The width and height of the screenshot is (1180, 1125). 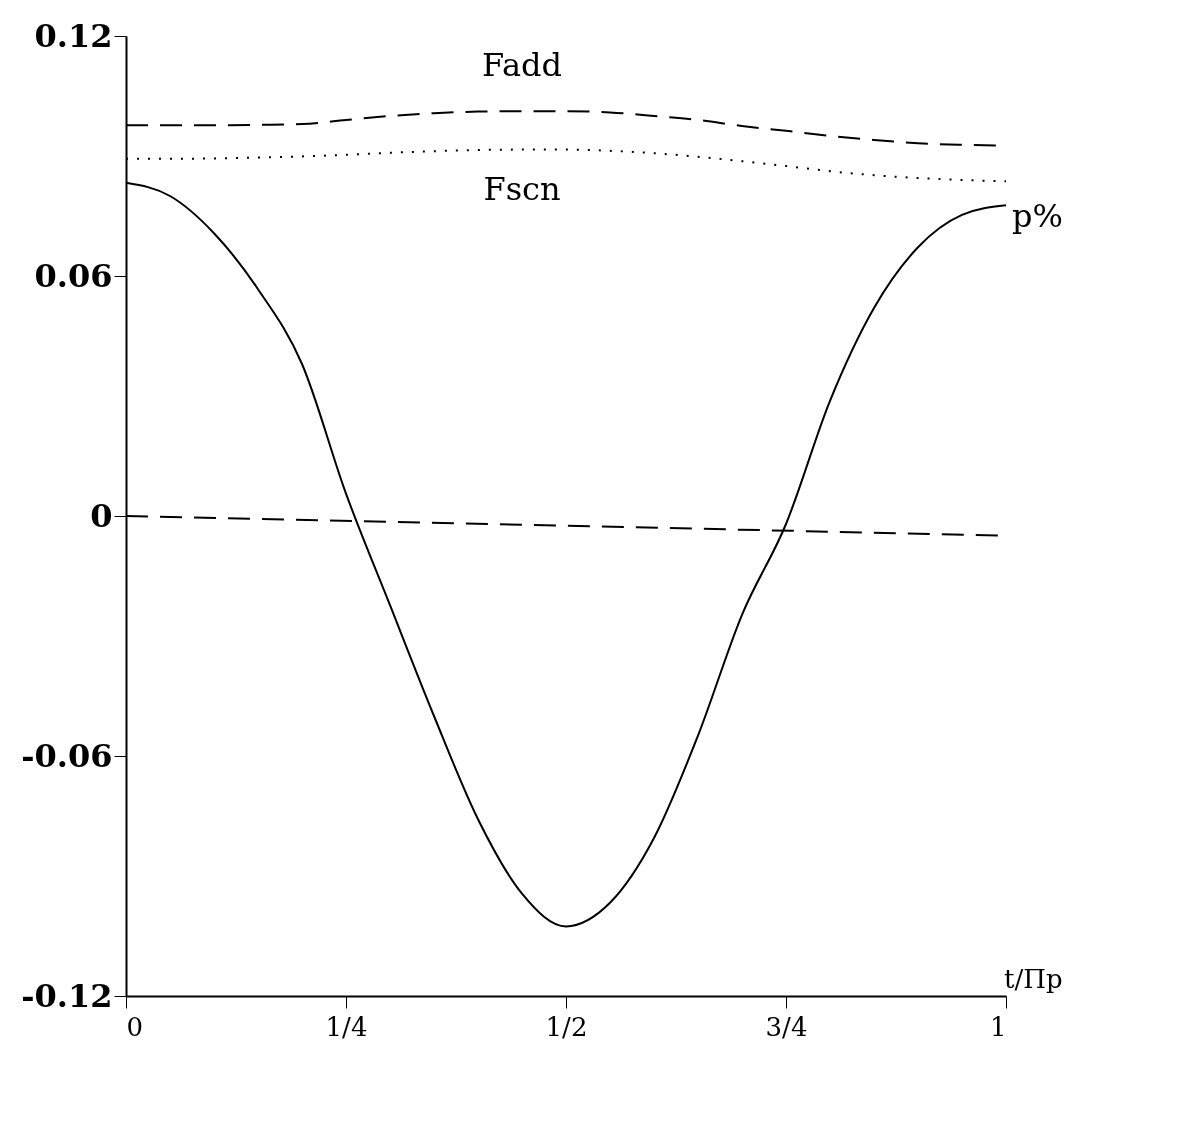 I want to click on y-tick-label: 0.06, so click(x=73, y=275).